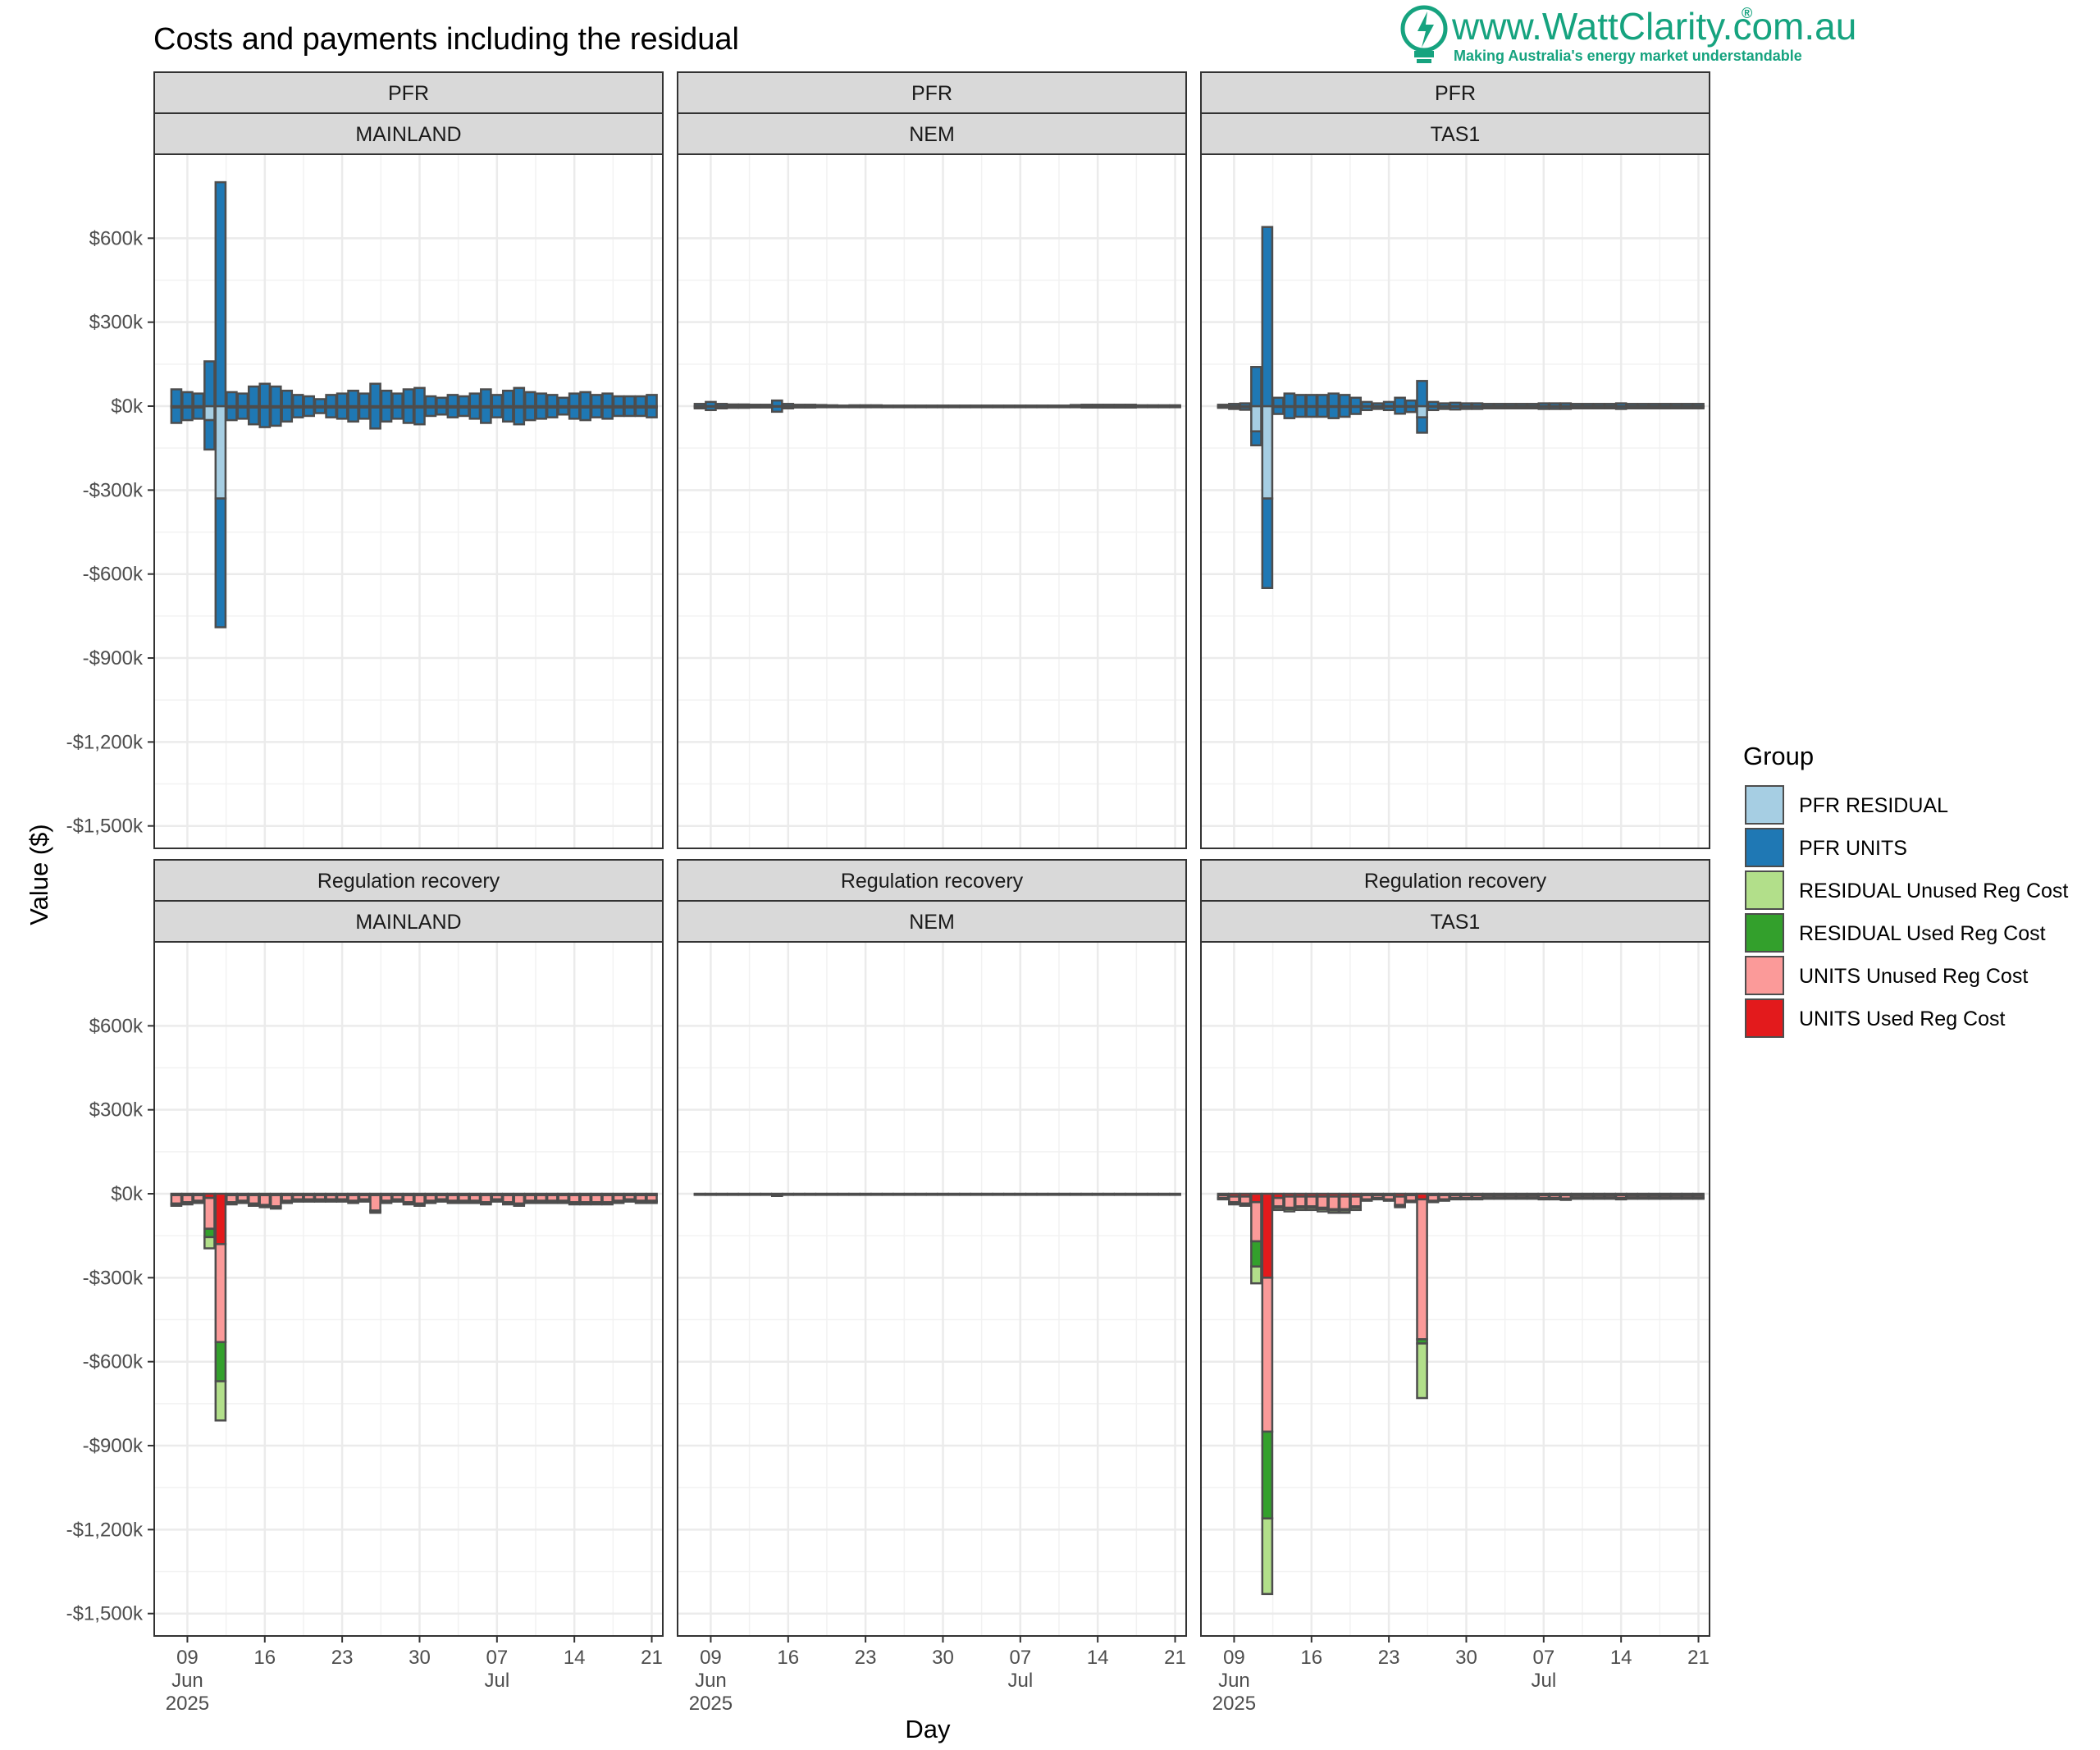 The width and height of the screenshot is (2100, 1750). Describe the element at coordinates (1896, 933) in the screenshot. I see `legend-item-residual-used-reg-cost: RESIDUAL Used Reg Cost` at that location.